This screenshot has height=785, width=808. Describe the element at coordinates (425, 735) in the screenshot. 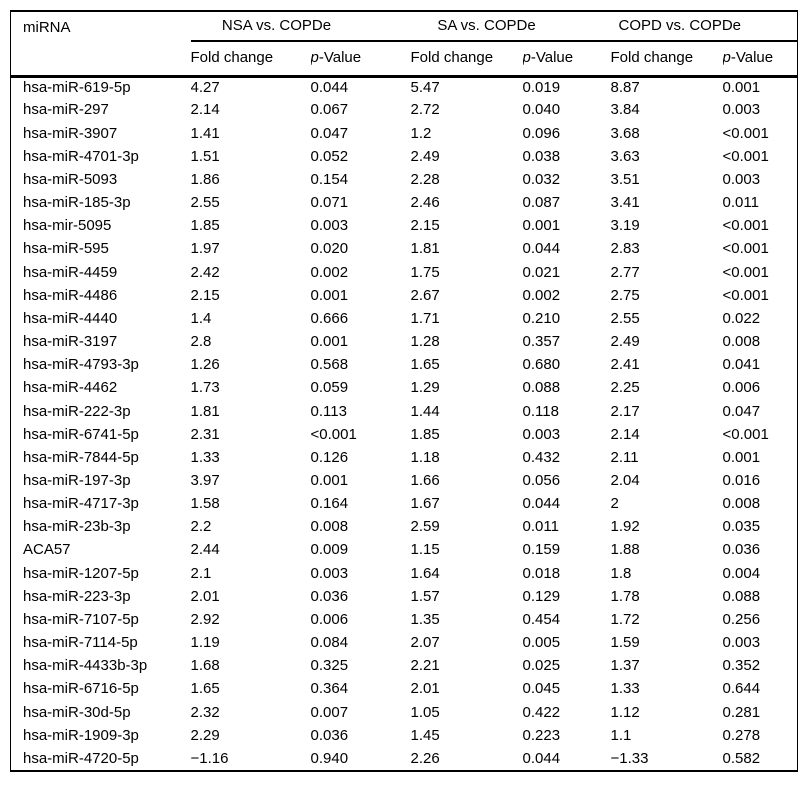

I see `sa-fold-change-cell: 1.45` at that location.